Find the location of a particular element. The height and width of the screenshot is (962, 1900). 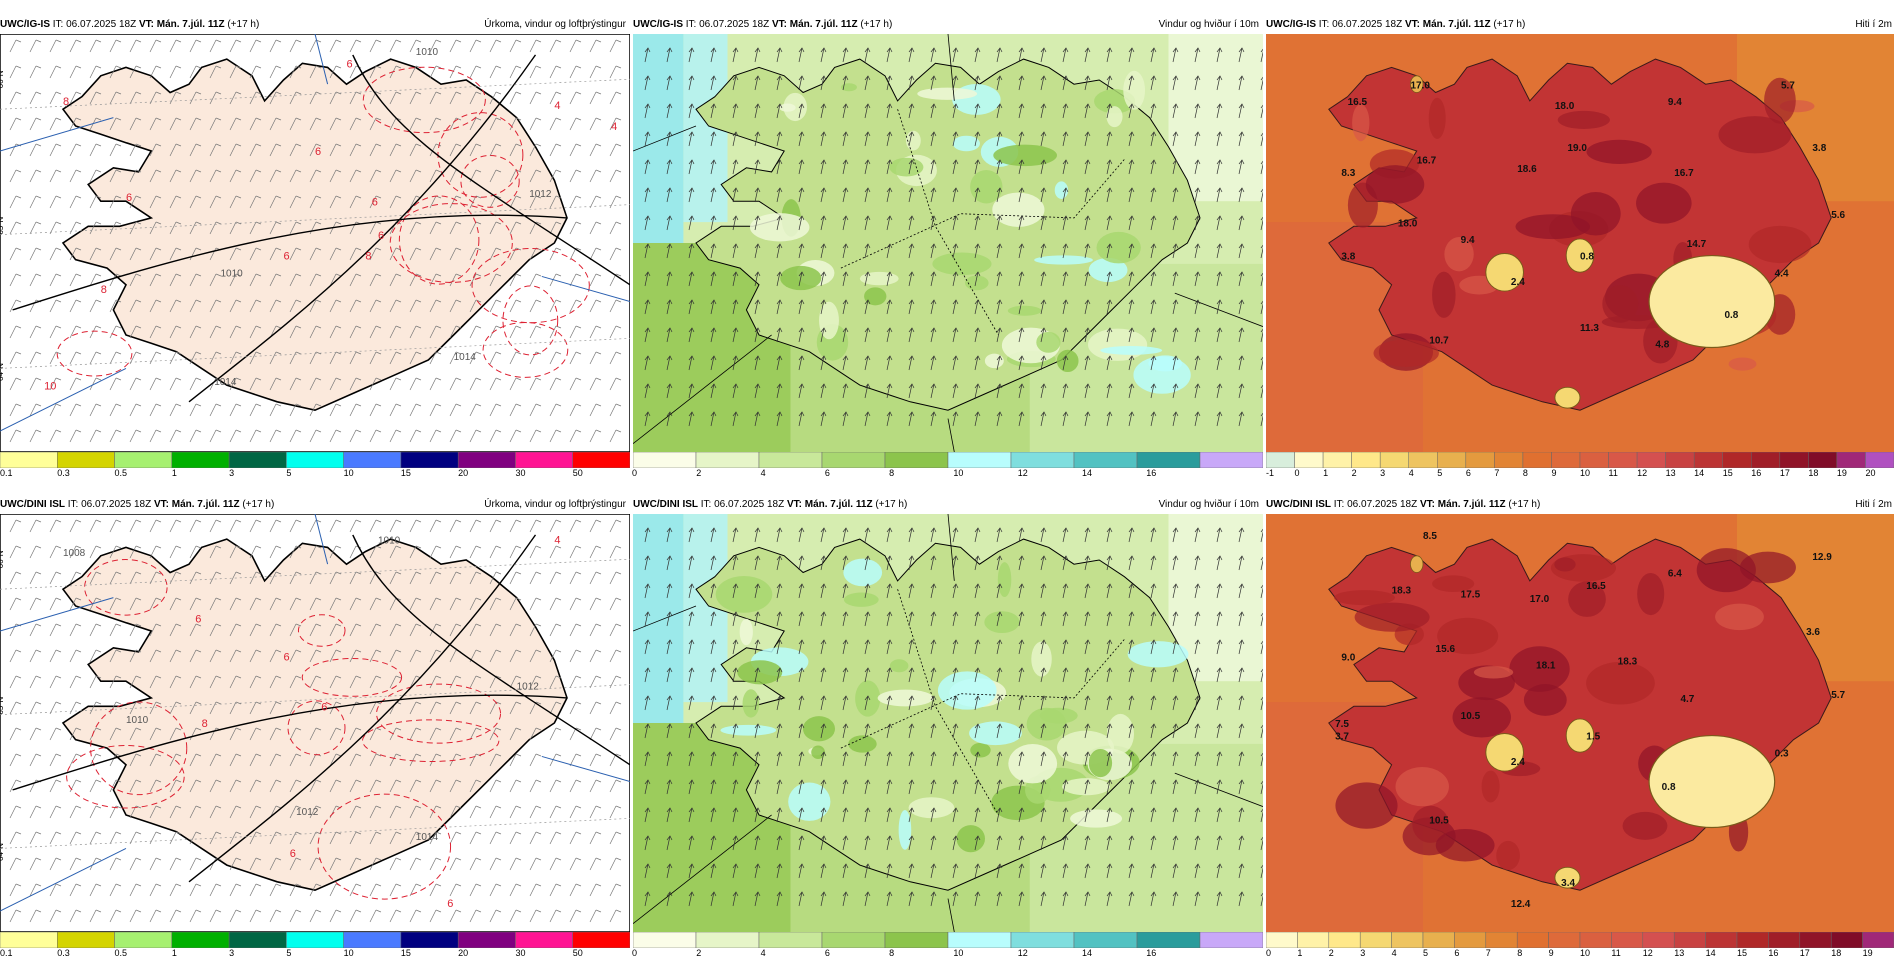

temperature-label: 6.4 is located at coordinates (1675, 574).